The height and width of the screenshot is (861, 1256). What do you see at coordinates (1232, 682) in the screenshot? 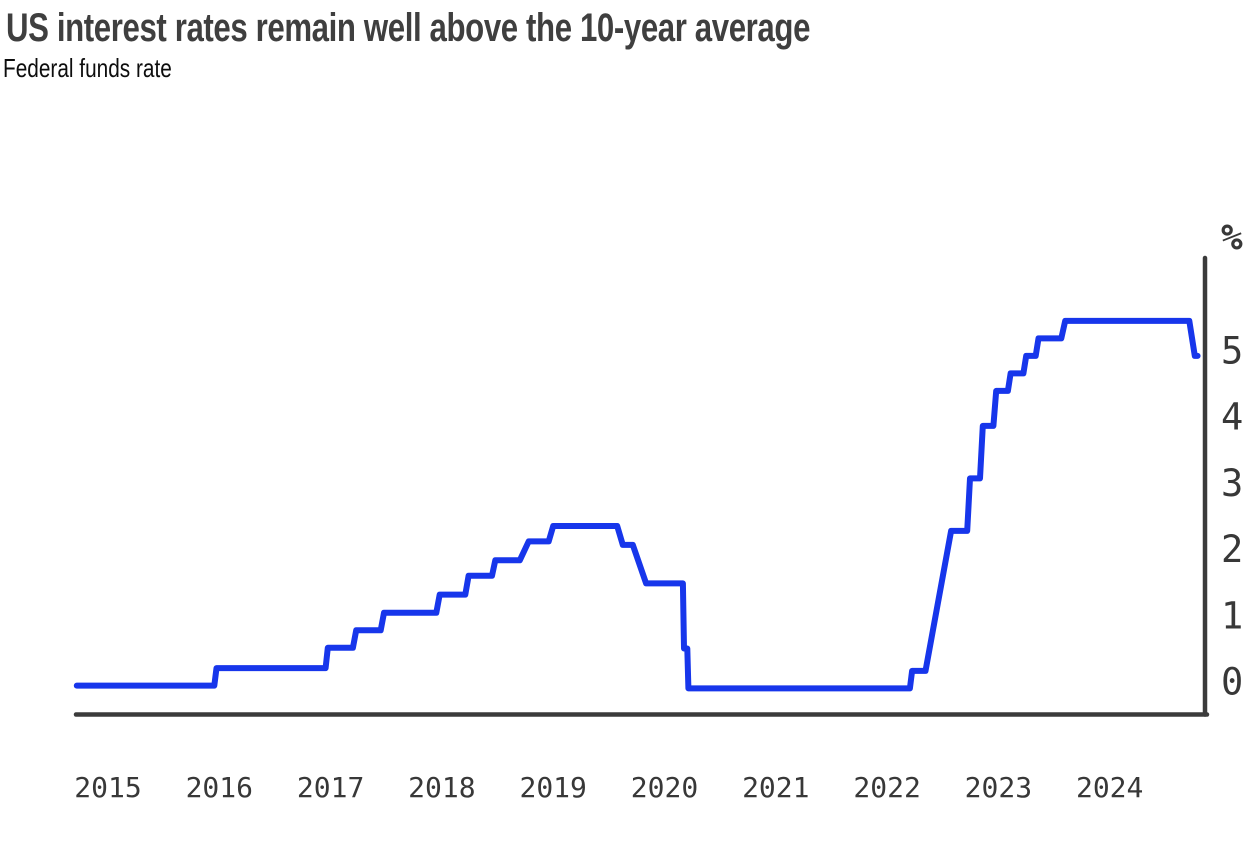
I see `y-tick-label: 0` at bounding box center [1232, 682].